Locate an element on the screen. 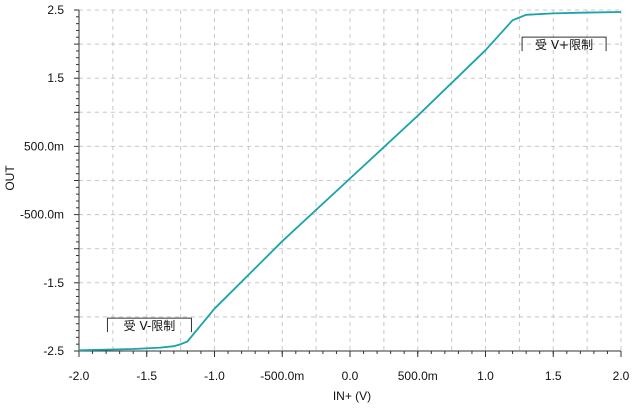 The height and width of the screenshot is (411, 633). x-tick-label: 1.0 is located at coordinates (485, 376).